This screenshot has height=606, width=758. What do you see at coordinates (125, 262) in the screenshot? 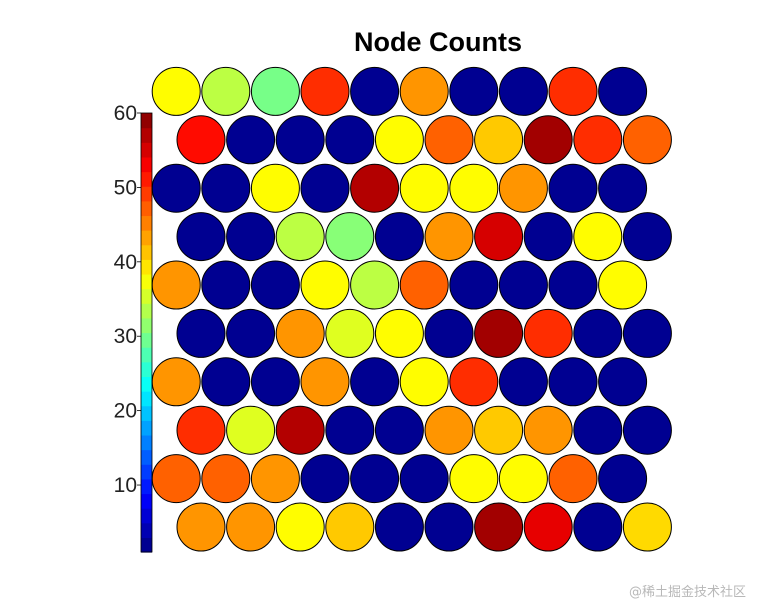
I see `colorbar-tick-label: 40` at bounding box center [125, 262].